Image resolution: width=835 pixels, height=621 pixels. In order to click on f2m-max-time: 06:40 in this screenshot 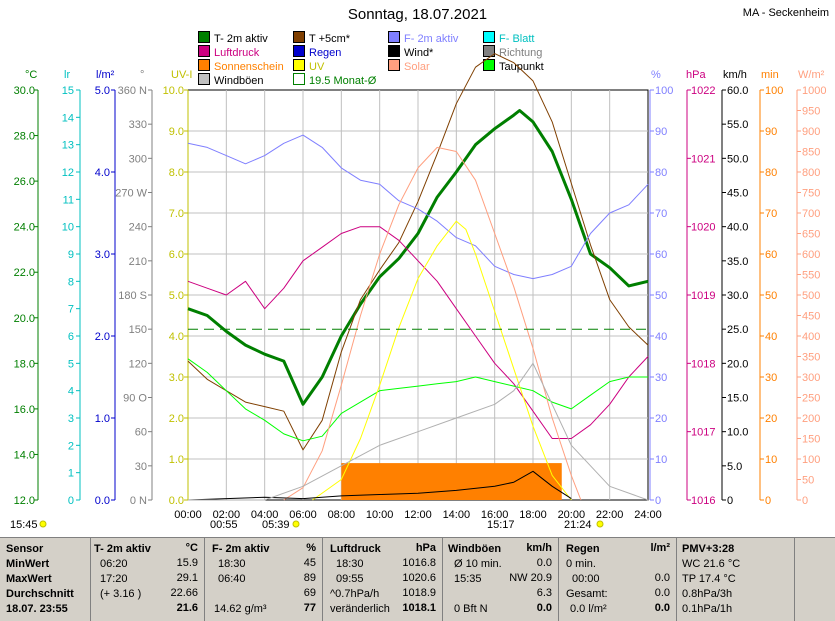, I will do `click(232, 579)`.